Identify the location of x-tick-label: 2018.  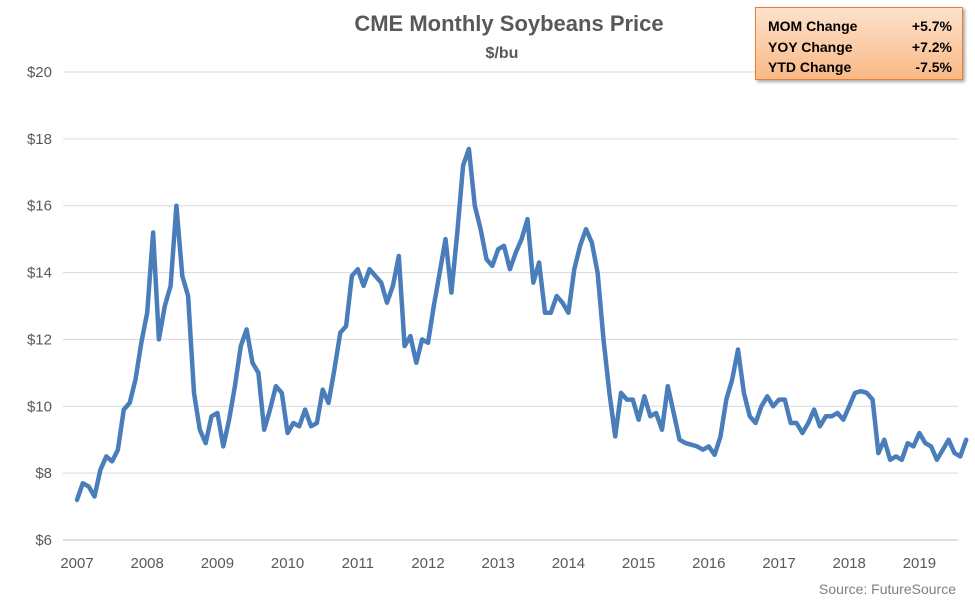
(849, 563).